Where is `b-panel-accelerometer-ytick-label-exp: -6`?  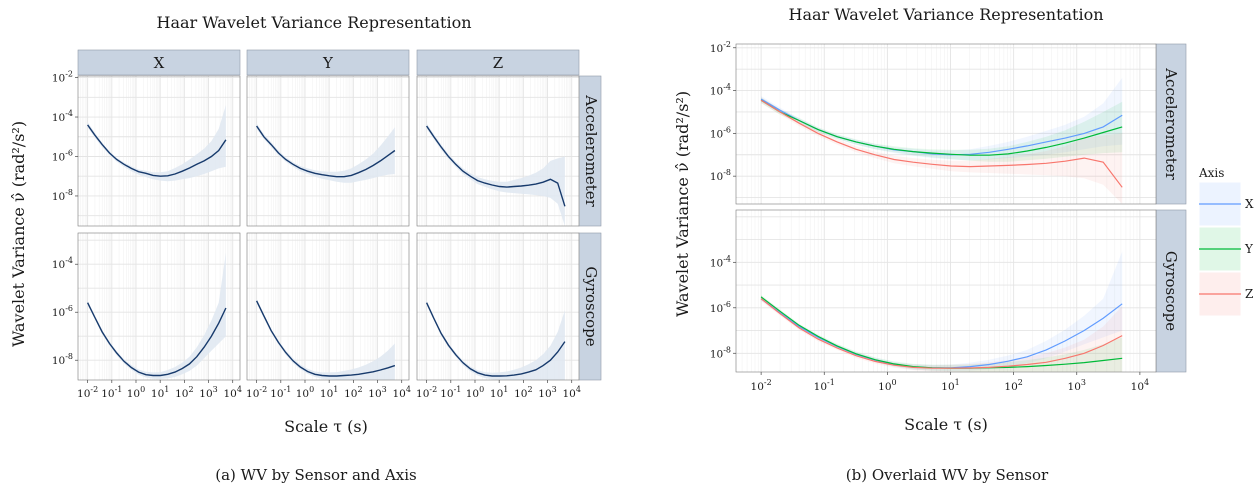 b-panel-accelerometer-ytick-label-exp: -6 is located at coordinates (727, 129).